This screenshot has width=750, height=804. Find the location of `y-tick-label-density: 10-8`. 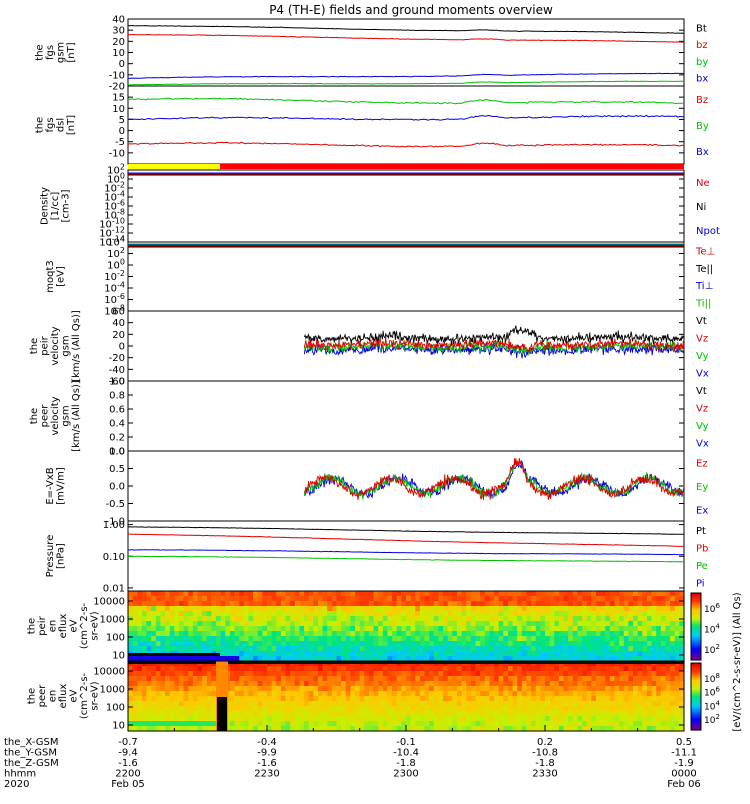

y-tick-label-density: 10-8 is located at coordinates (114, 215).